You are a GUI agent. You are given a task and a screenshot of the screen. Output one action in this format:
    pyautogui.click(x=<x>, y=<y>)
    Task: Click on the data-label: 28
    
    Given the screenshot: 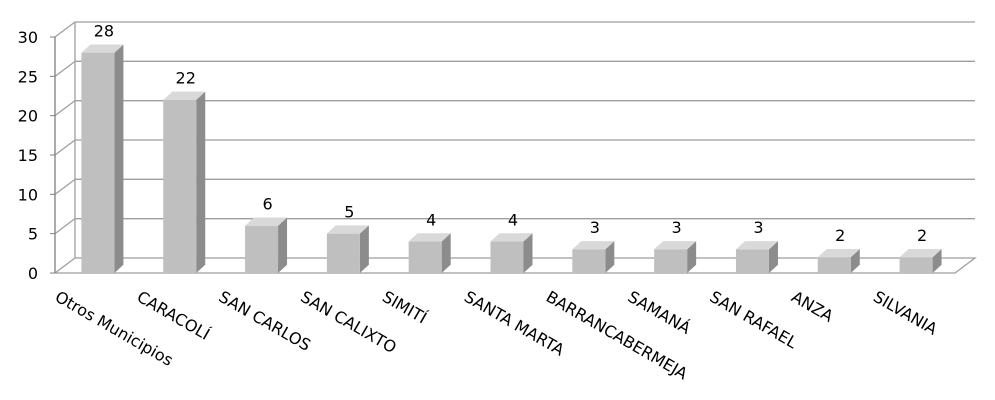 What is the action you would take?
    pyautogui.click(x=104, y=30)
    